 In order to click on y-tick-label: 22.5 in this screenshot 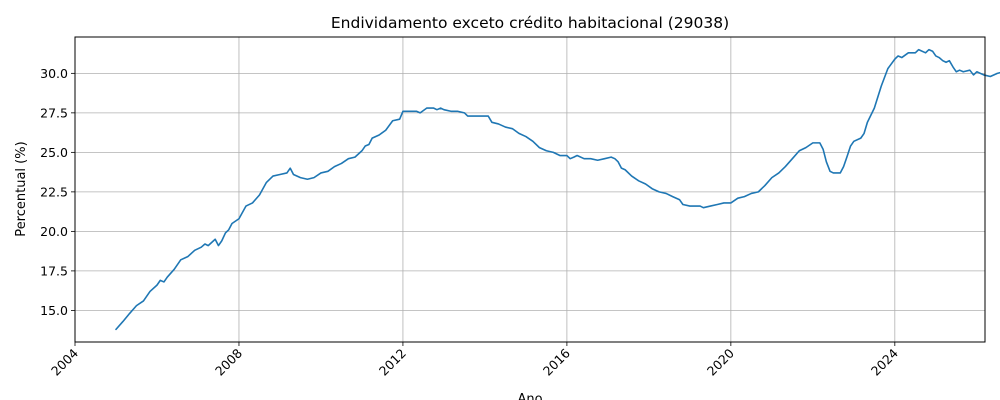, I will do `click(54, 191)`.